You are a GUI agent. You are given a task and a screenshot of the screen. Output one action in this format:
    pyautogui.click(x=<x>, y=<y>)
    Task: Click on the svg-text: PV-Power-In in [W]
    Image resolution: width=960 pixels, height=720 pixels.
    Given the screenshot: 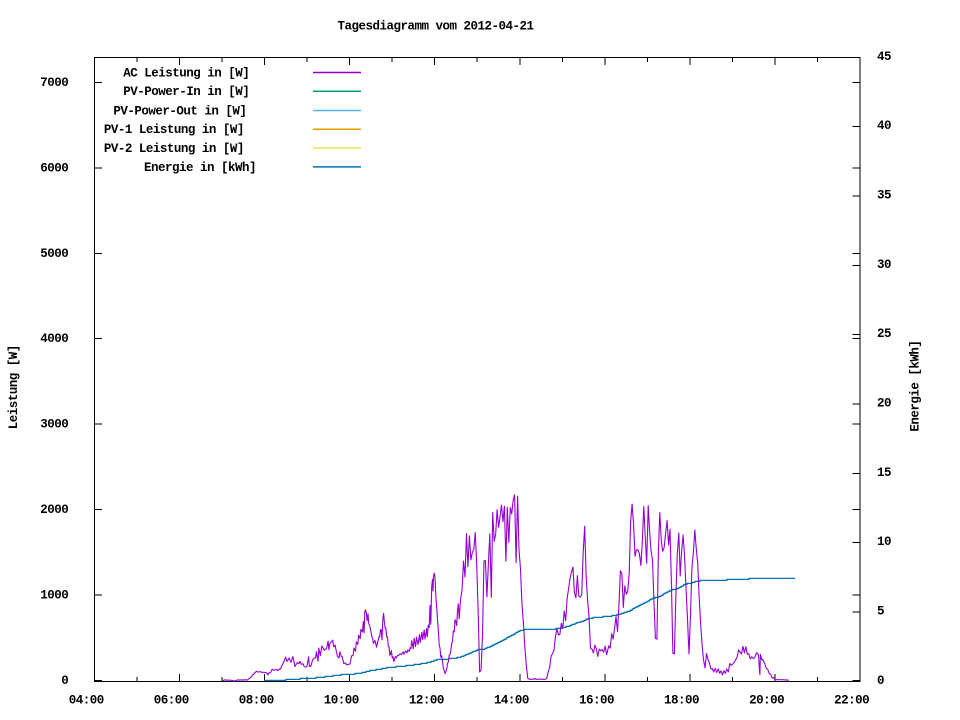 What is the action you would take?
    pyautogui.click(x=186, y=92)
    